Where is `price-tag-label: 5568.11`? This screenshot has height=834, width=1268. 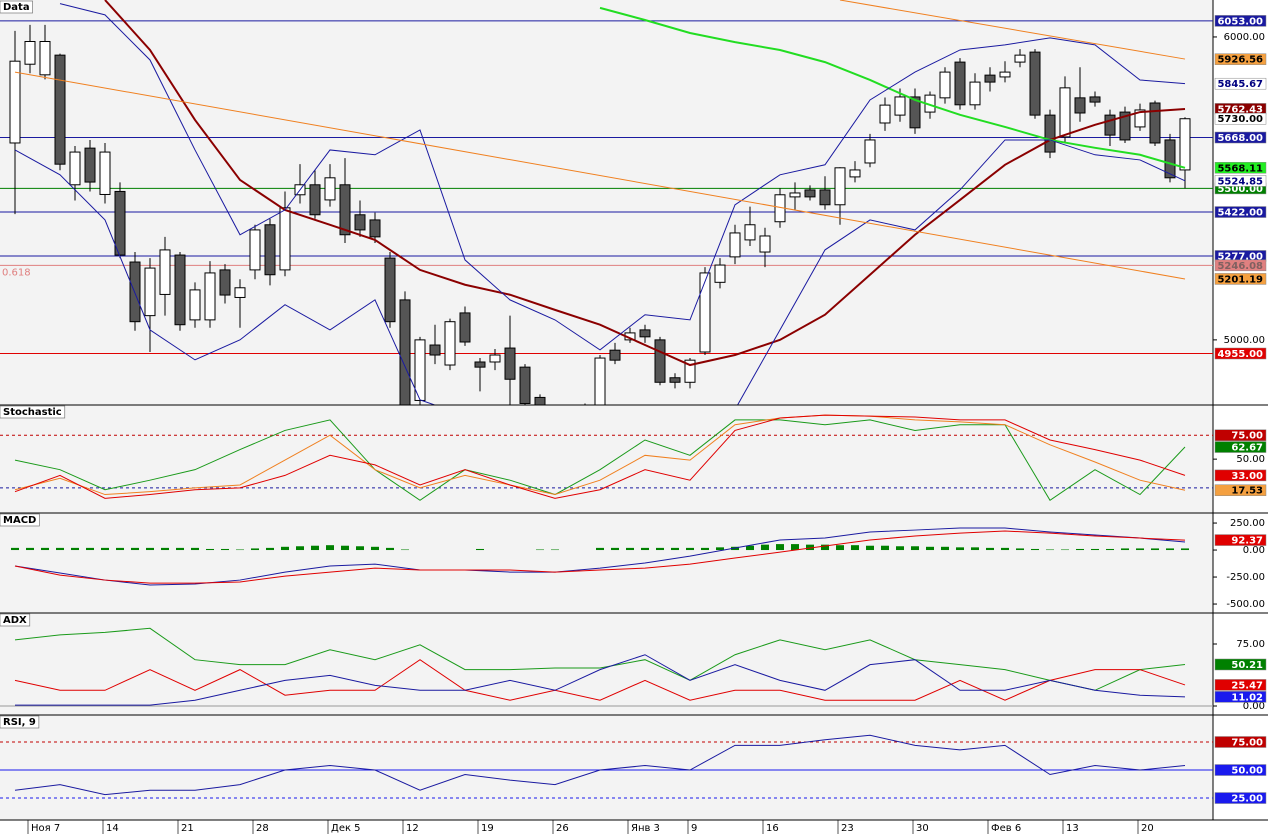 price-tag-label: 5568.11 is located at coordinates (1240, 168).